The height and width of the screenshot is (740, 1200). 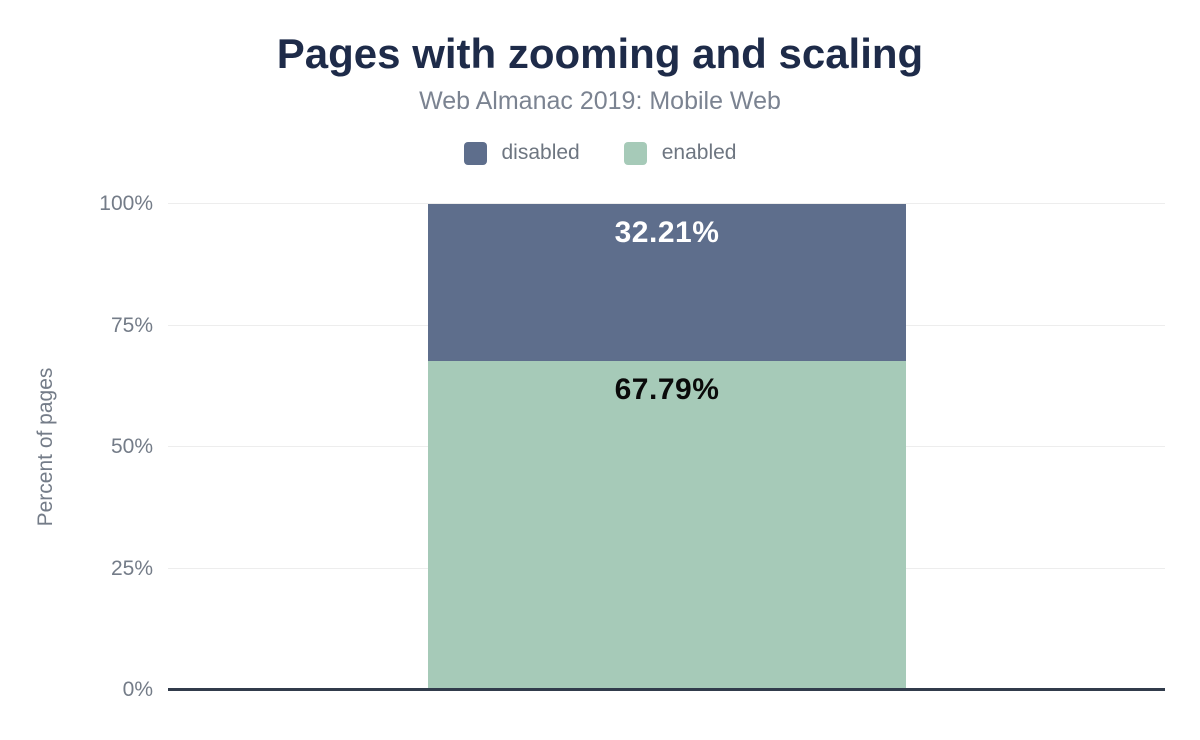 I want to click on x-axis-baseline, so click(x=666, y=689).